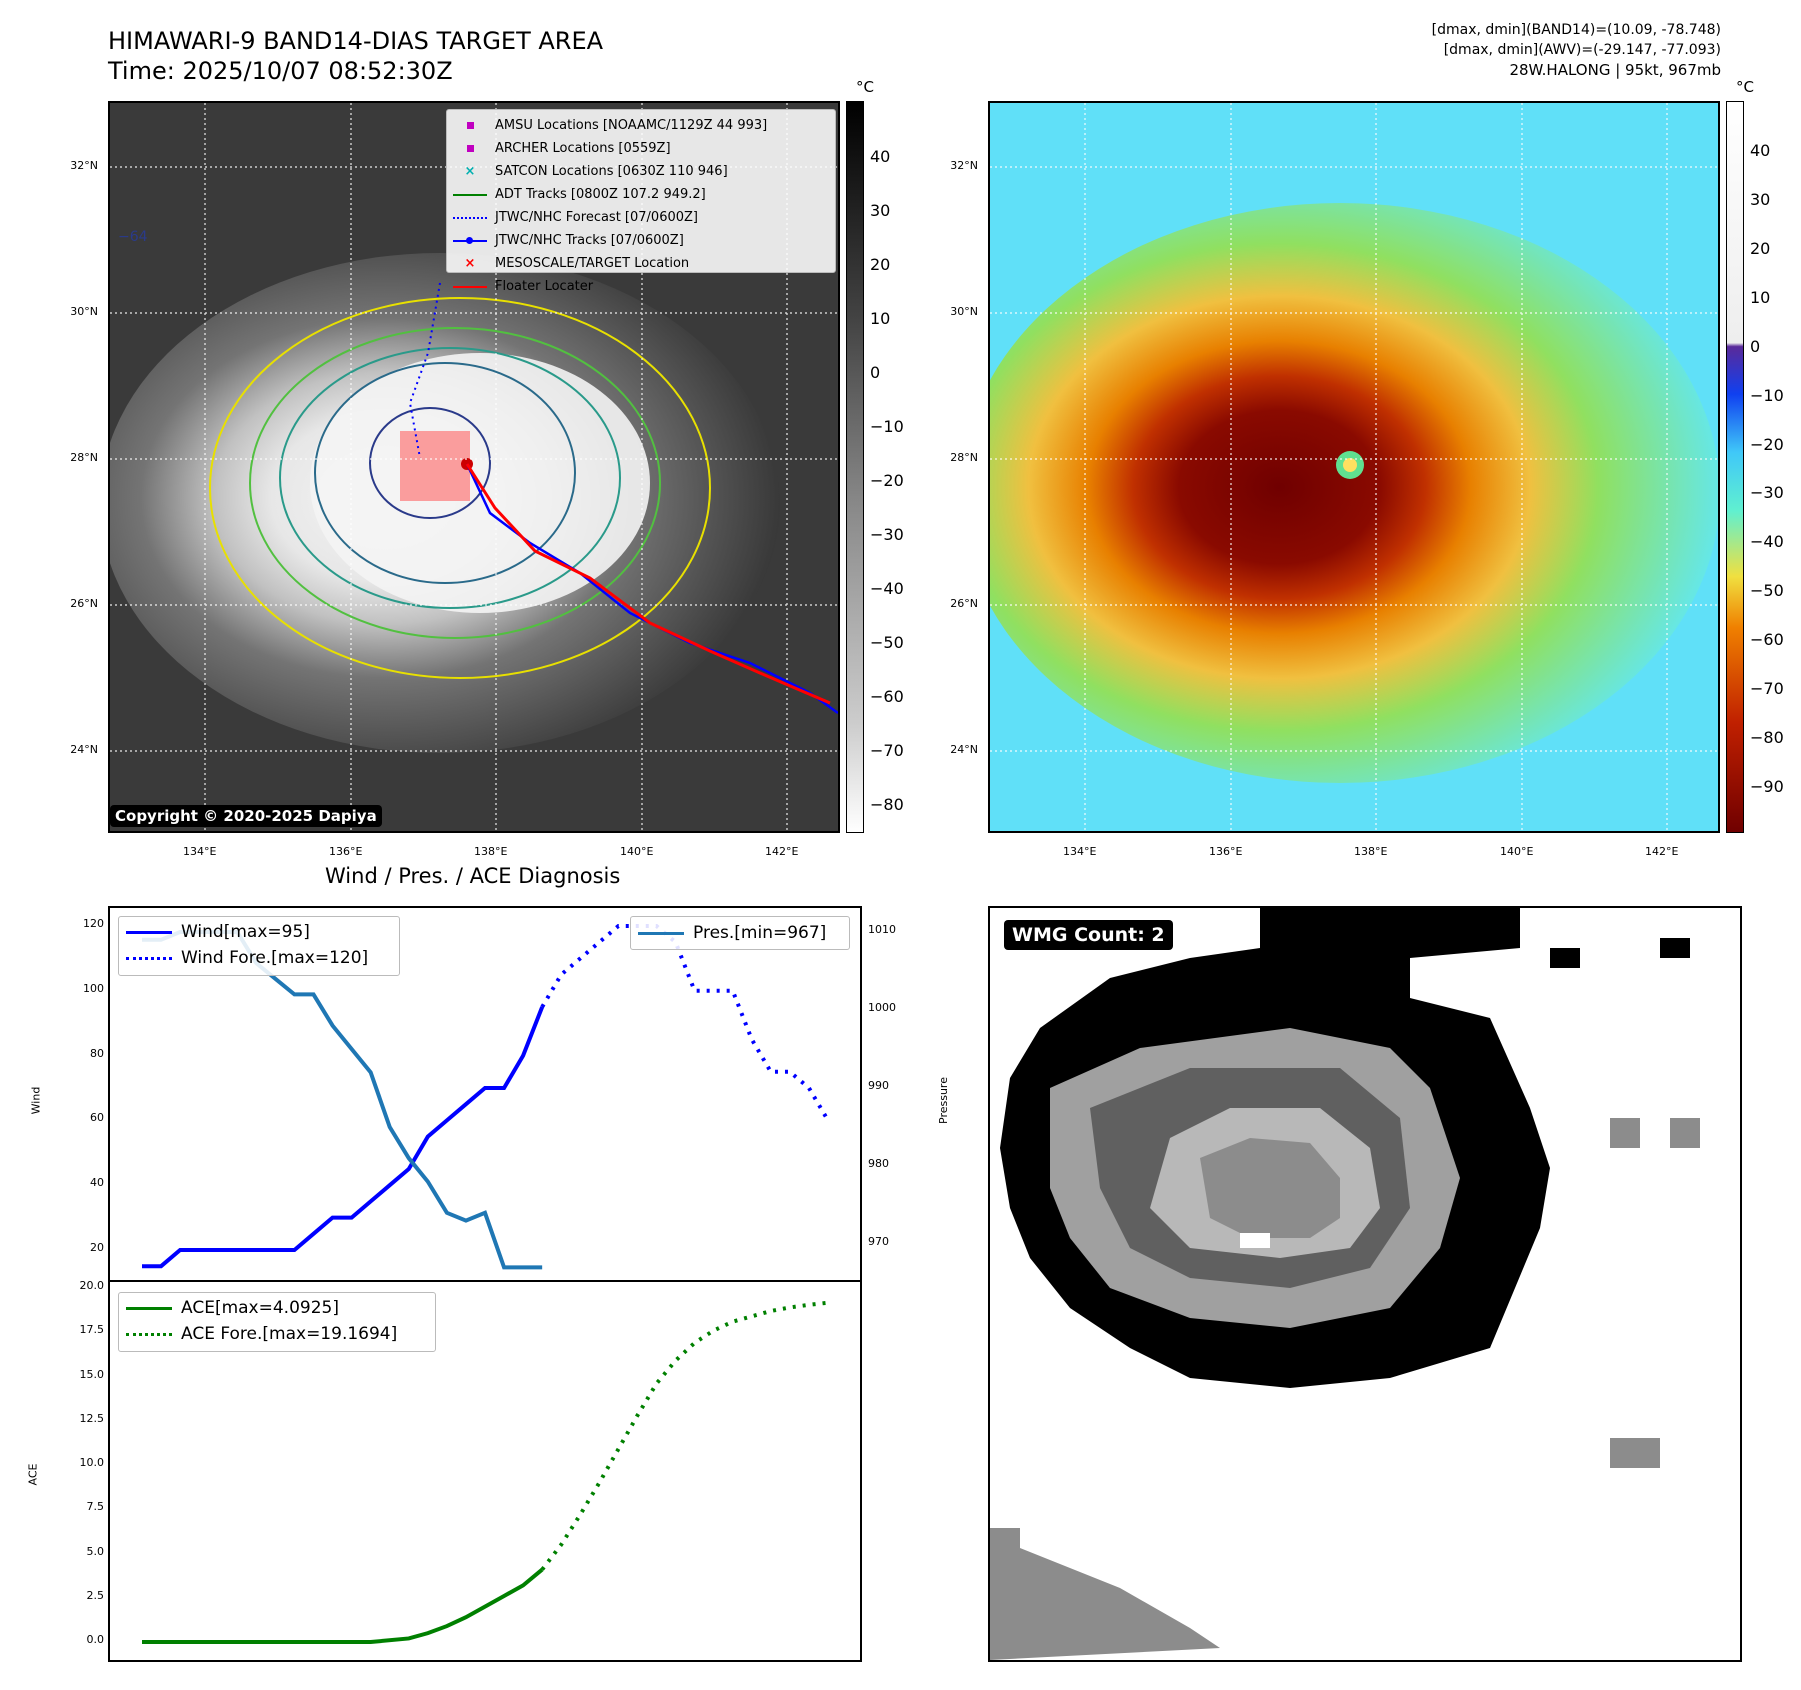 Image resolution: width=1801 pixels, height=1690 pixels. What do you see at coordinates (882, 1007) in the screenshot?
I see `pressure-tick: 1000` at bounding box center [882, 1007].